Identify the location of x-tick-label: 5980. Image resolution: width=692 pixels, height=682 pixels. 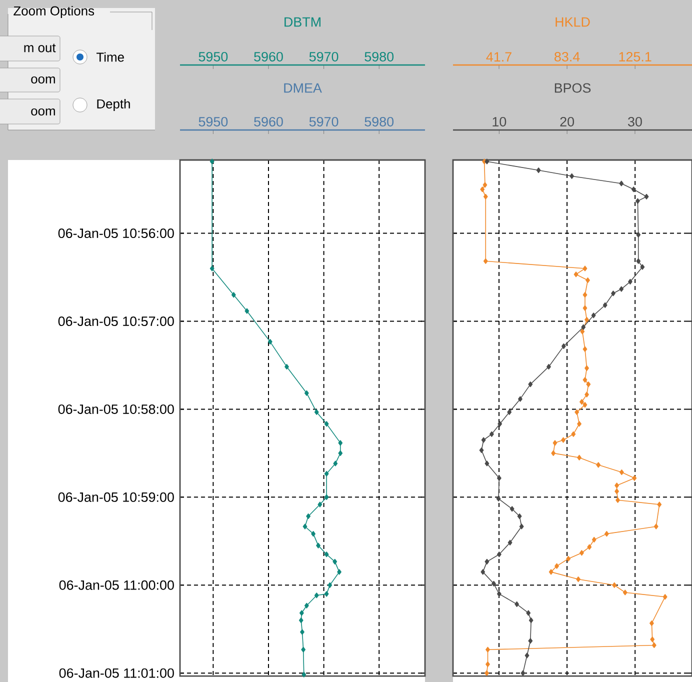
(379, 121).